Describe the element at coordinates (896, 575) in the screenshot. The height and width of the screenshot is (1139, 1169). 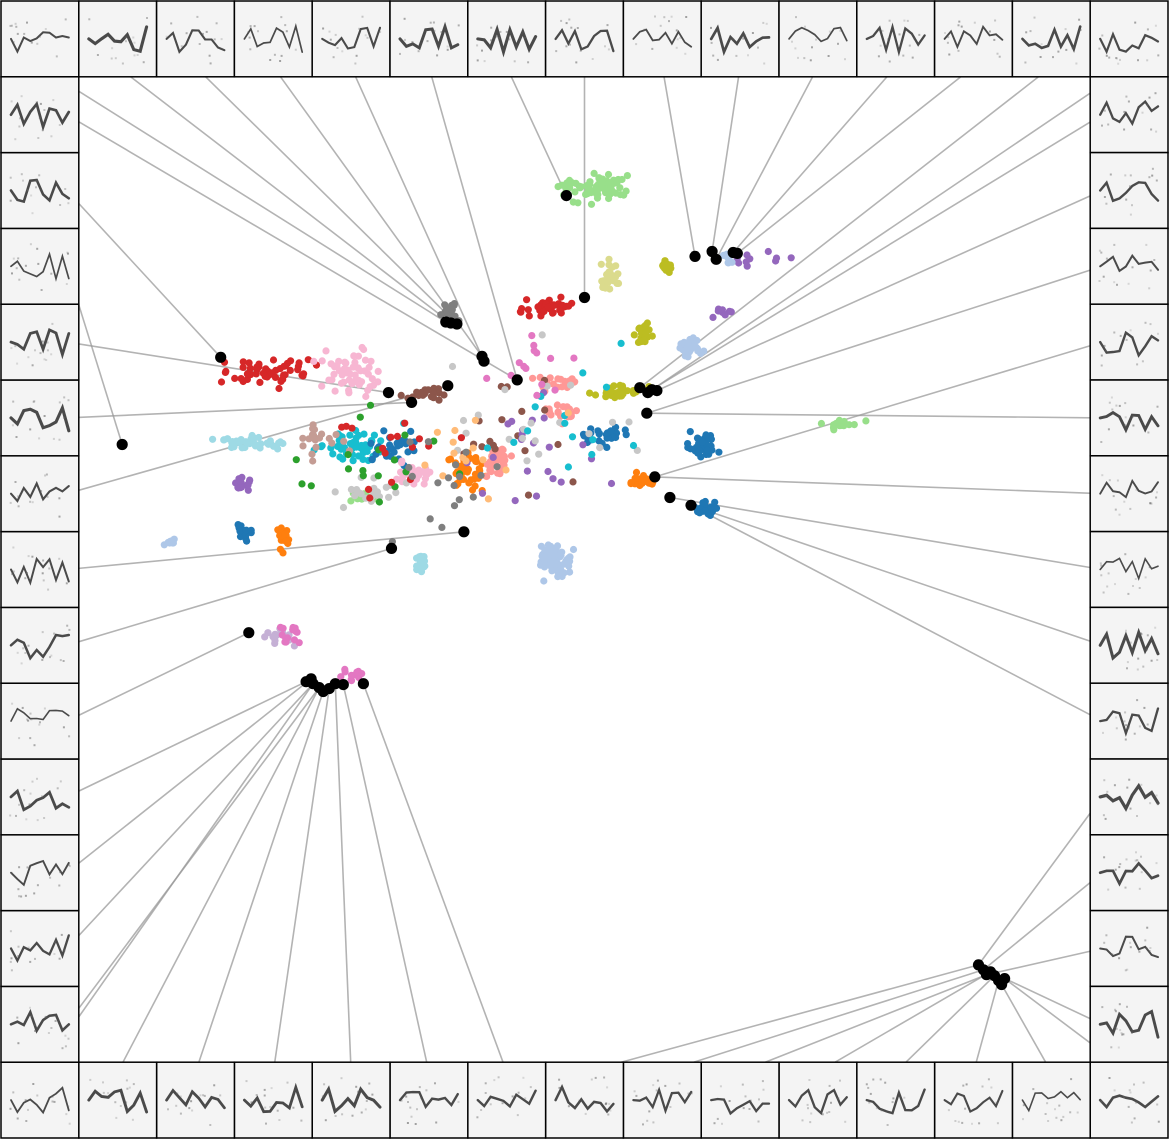
I see `connector-line` at that location.